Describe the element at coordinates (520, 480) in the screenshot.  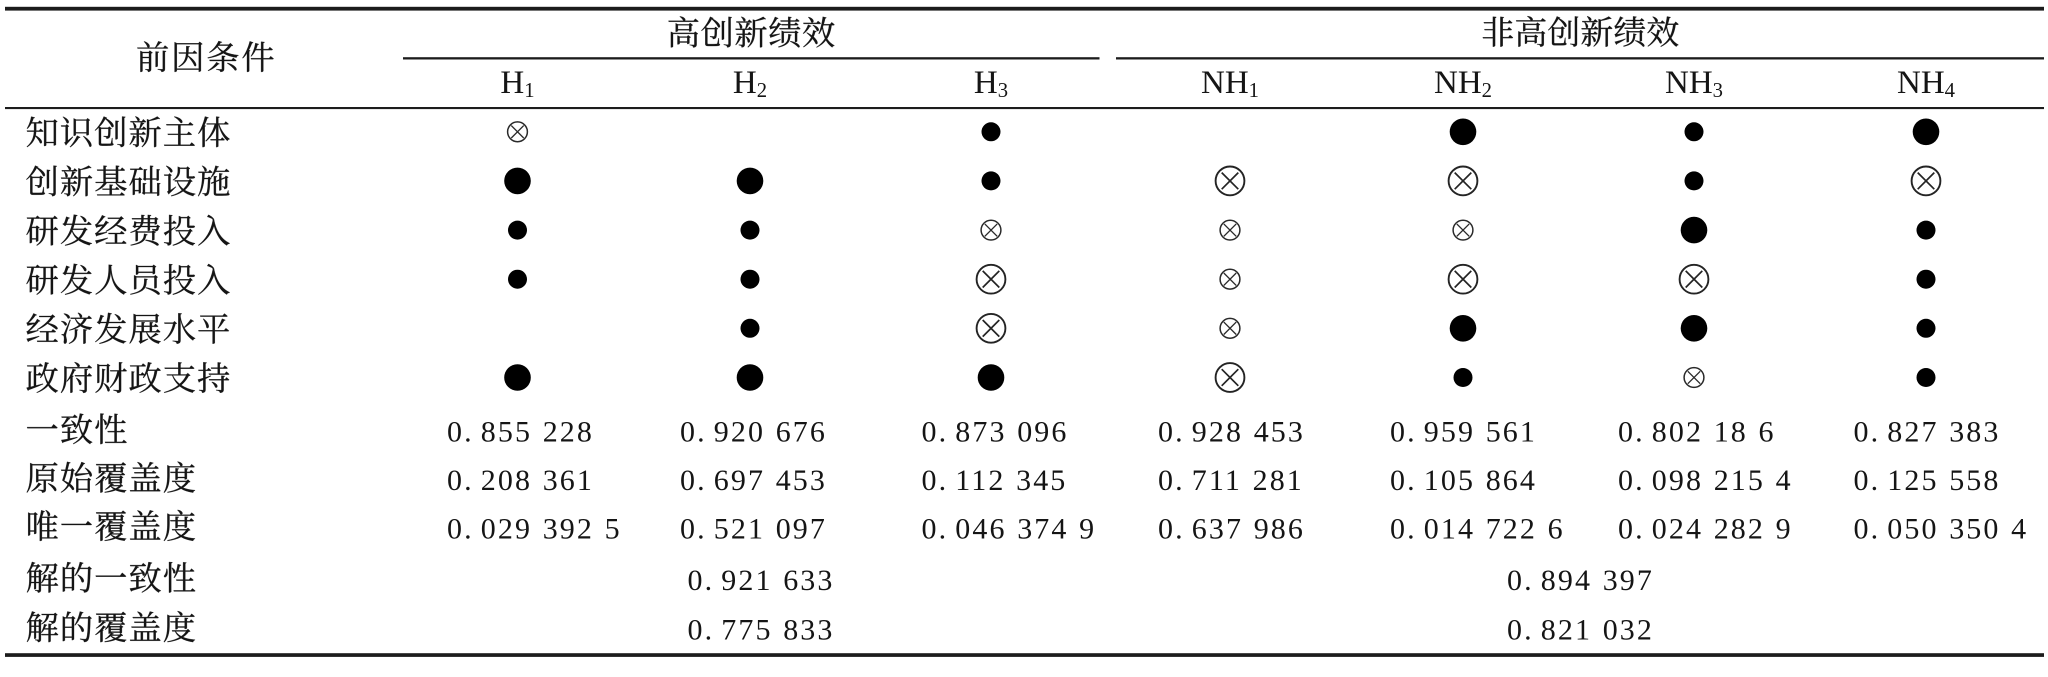
I see `svg-text: 0. 208 361` at that location.